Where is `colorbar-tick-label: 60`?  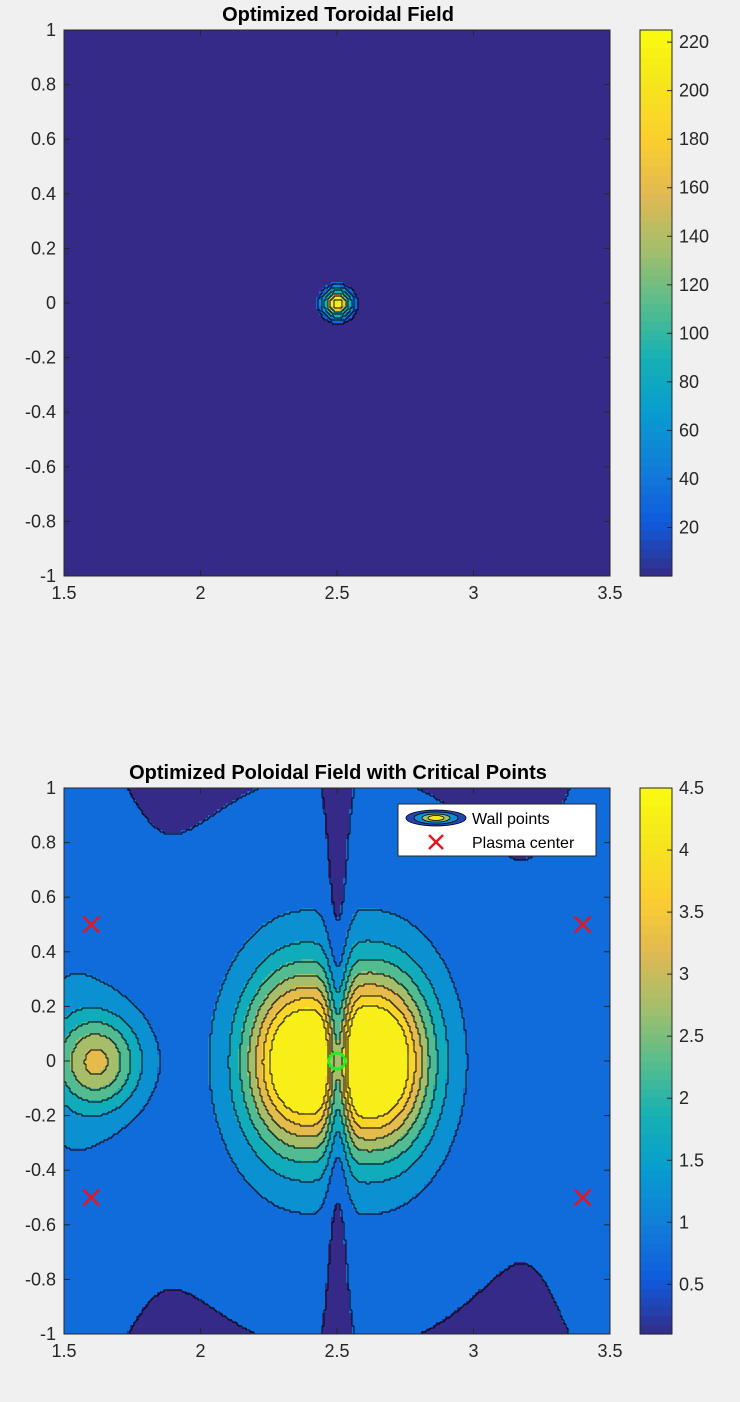
colorbar-tick-label: 60 is located at coordinates (689, 430).